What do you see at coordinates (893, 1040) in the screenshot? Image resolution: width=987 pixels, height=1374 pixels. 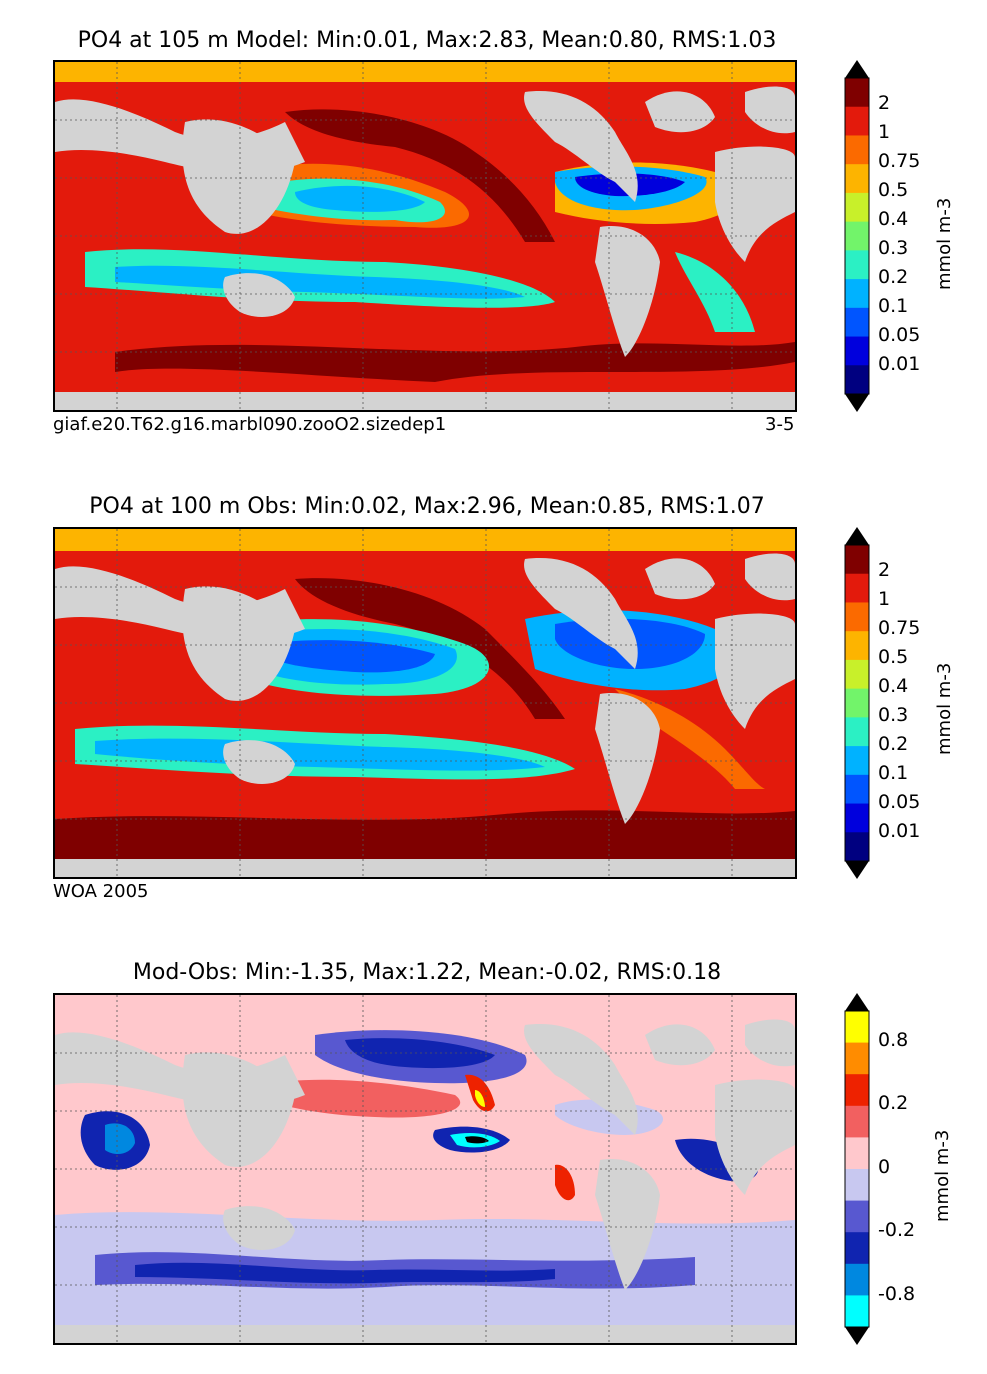 I see `panel-3-tick-label: 0.8` at bounding box center [893, 1040].